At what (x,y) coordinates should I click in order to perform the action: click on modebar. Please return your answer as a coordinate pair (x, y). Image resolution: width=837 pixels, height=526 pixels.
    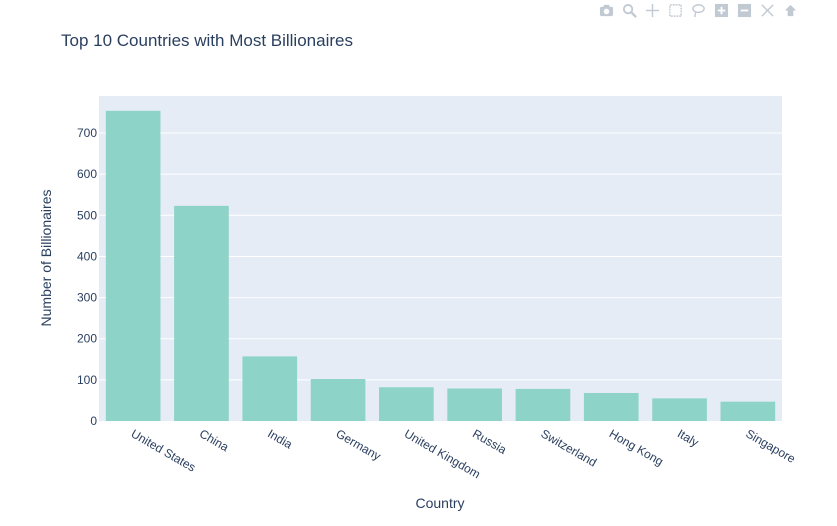
    Looking at the image, I should click on (698, 11).